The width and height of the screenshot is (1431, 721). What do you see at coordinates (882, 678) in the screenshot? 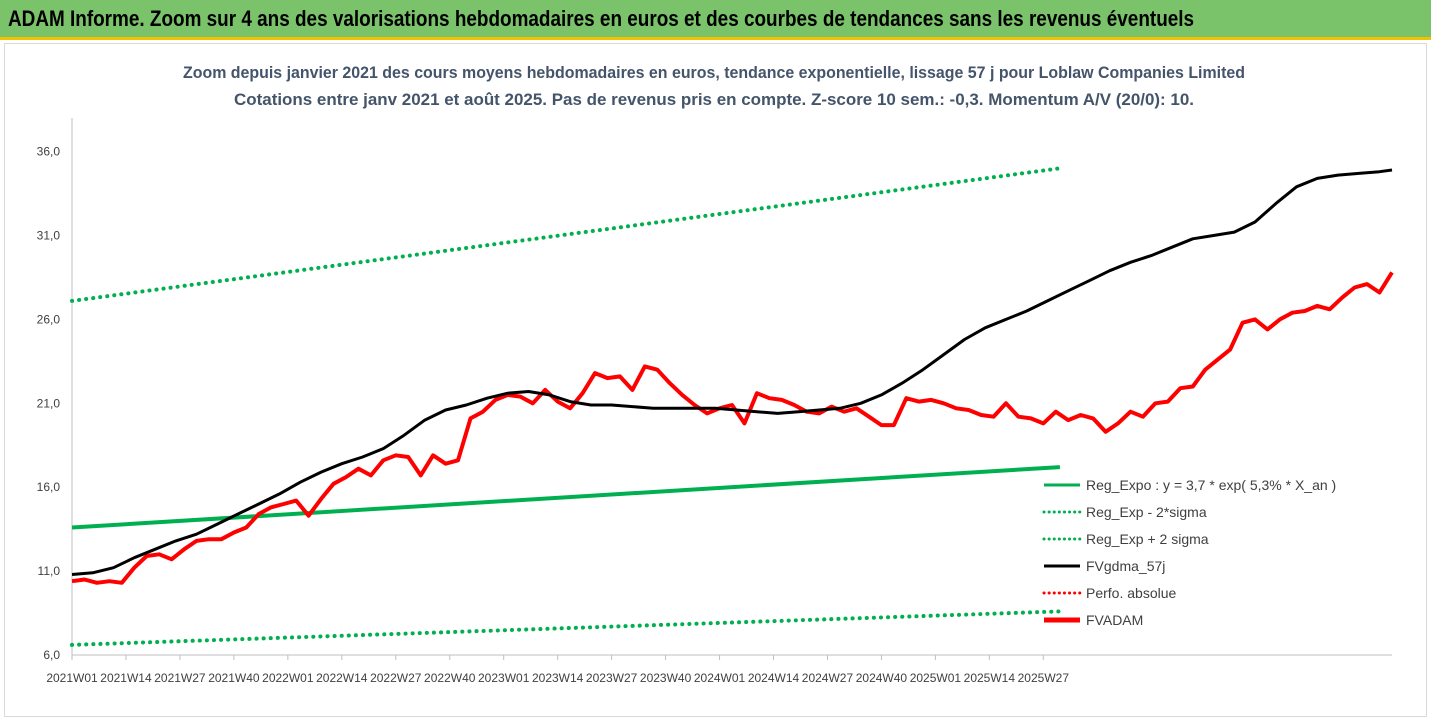
I see `x-tick-label: 2024W40` at bounding box center [882, 678].